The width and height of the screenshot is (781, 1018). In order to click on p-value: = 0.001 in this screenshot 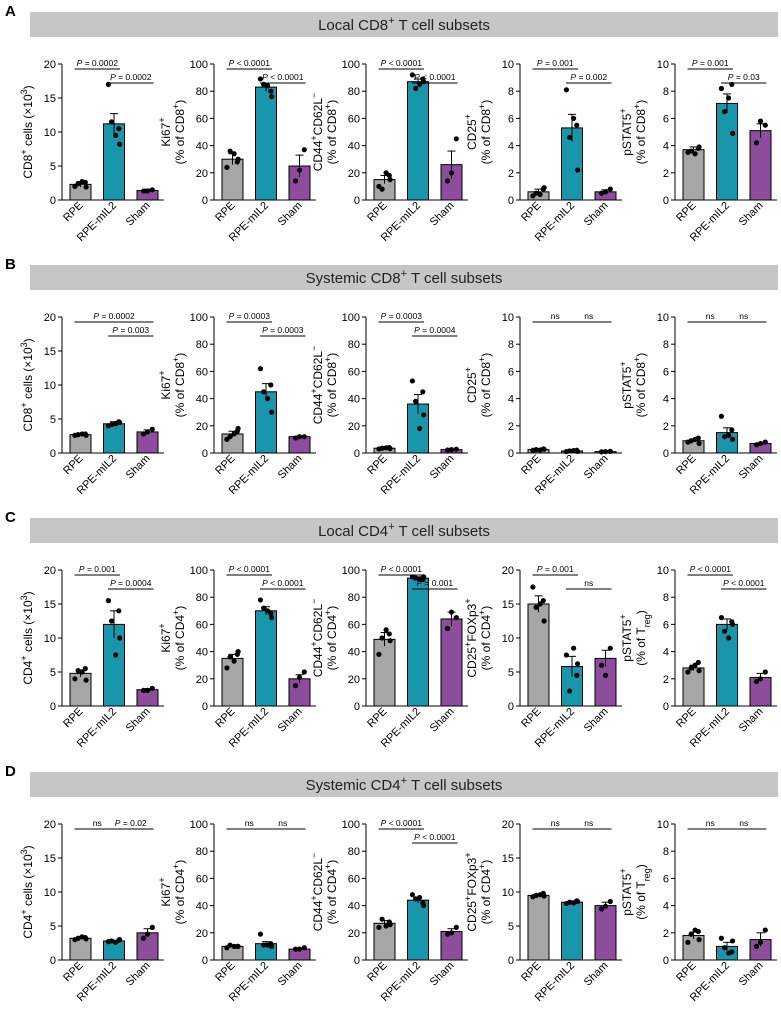, I will do `click(100, 569)`.